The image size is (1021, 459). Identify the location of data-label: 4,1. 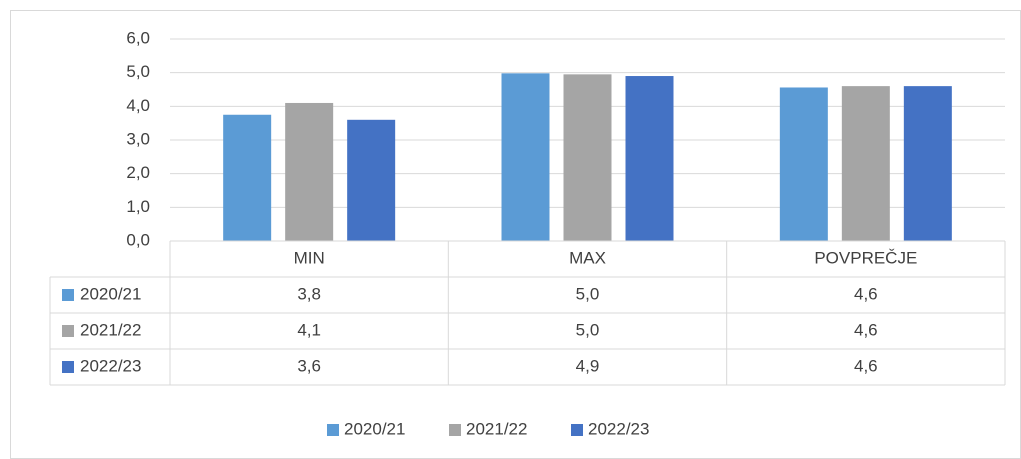
(309, 329).